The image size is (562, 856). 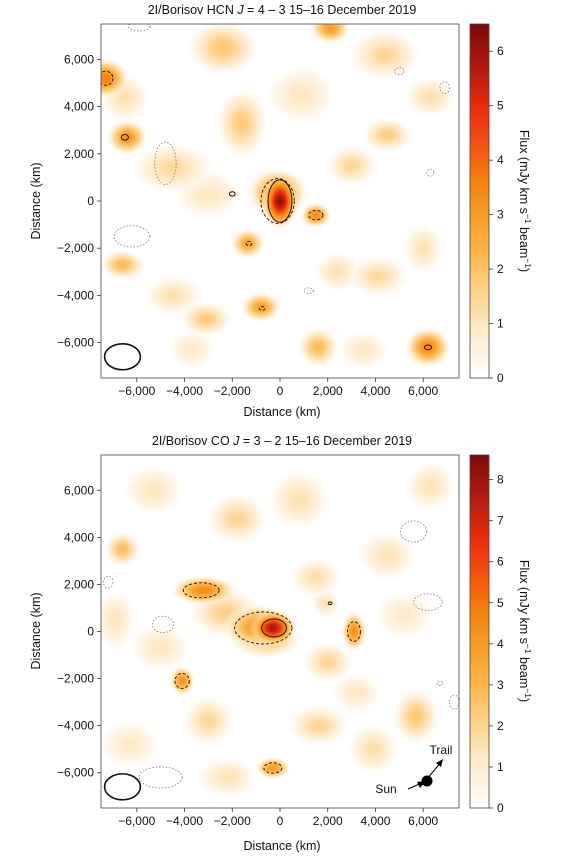 What do you see at coordinates (524, 602) in the screenshot?
I see `co-cbar-label-prefix: Flux (mJy km s` at bounding box center [524, 602].